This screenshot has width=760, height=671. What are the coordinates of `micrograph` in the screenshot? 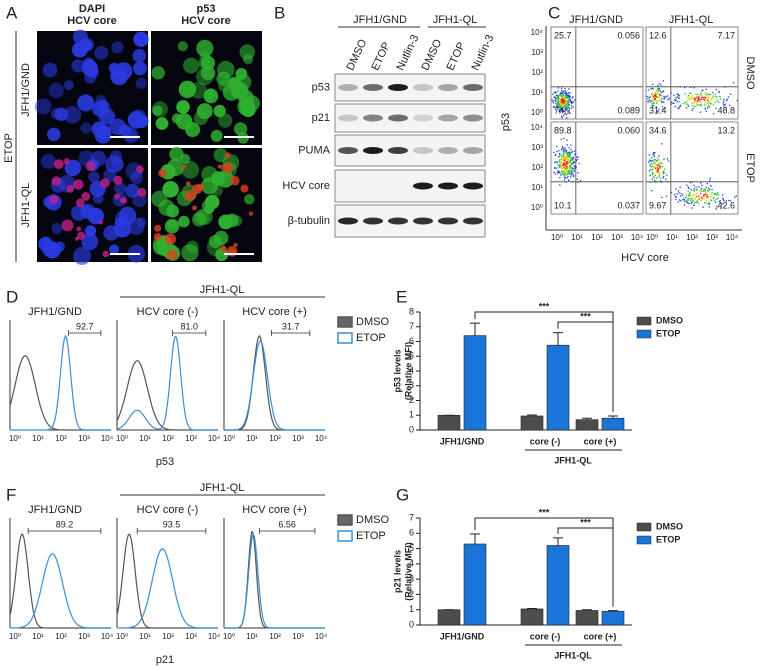 It's located at (92, 87).